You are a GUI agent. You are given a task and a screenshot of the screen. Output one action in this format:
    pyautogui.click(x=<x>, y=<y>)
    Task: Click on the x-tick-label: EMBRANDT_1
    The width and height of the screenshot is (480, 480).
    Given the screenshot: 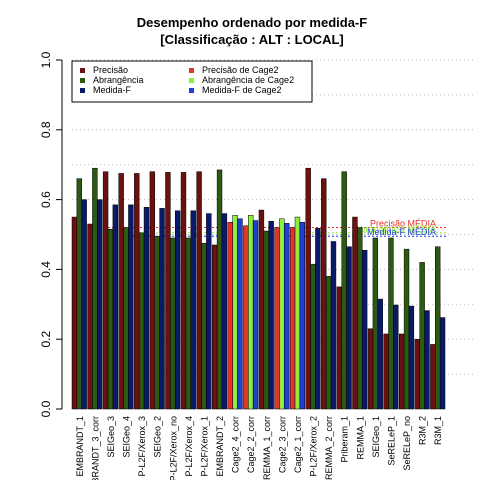 What is the action you would take?
    pyautogui.click(x=80, y=446)
    